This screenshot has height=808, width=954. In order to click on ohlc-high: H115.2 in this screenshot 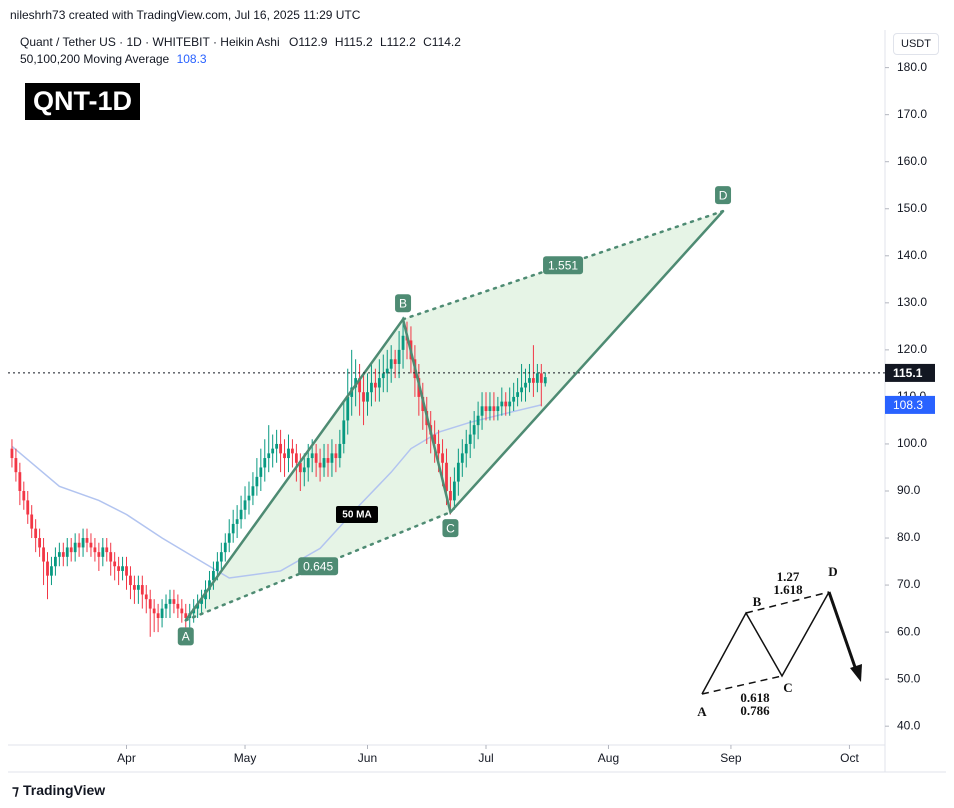, I will do `click(353, 42)`.